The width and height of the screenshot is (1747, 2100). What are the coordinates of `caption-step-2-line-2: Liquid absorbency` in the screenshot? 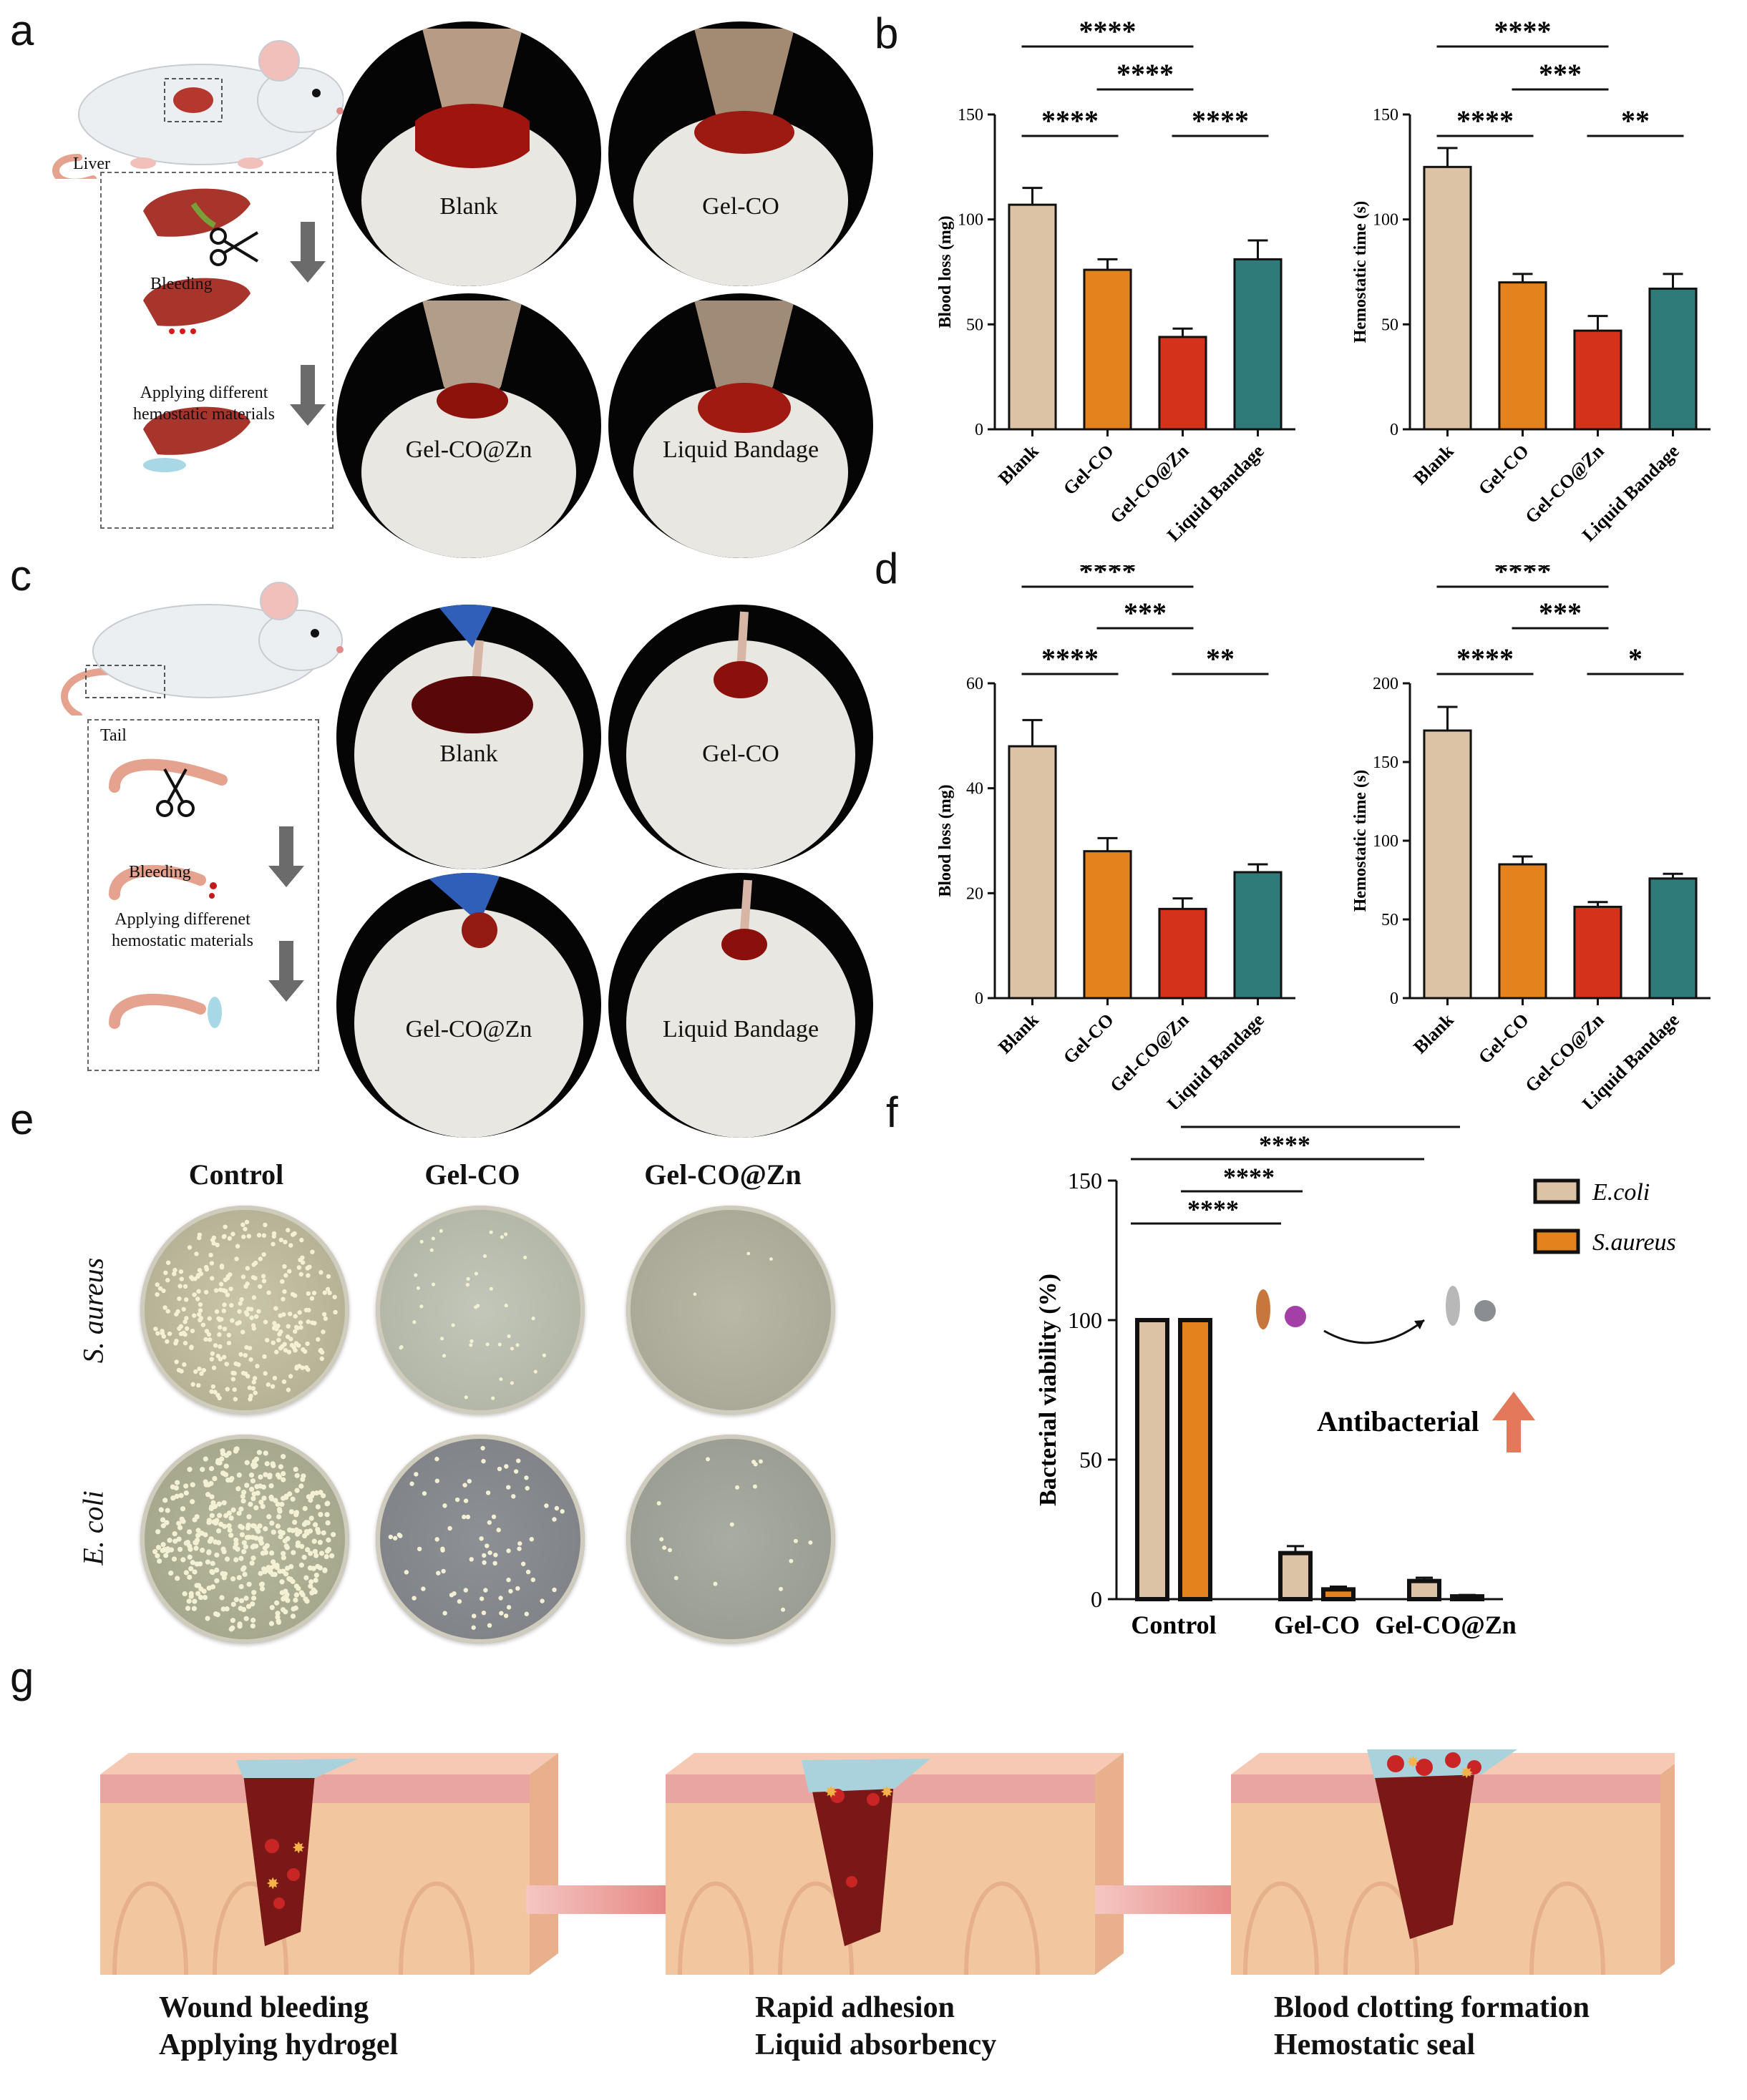 It's located at (876, 2044).